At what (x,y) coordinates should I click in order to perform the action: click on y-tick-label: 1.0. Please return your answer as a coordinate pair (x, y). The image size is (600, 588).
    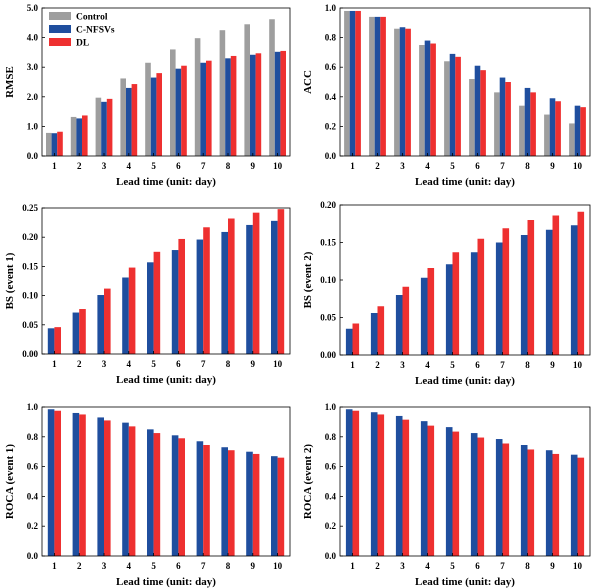
    Looking at the image, I should click on (331, 407).